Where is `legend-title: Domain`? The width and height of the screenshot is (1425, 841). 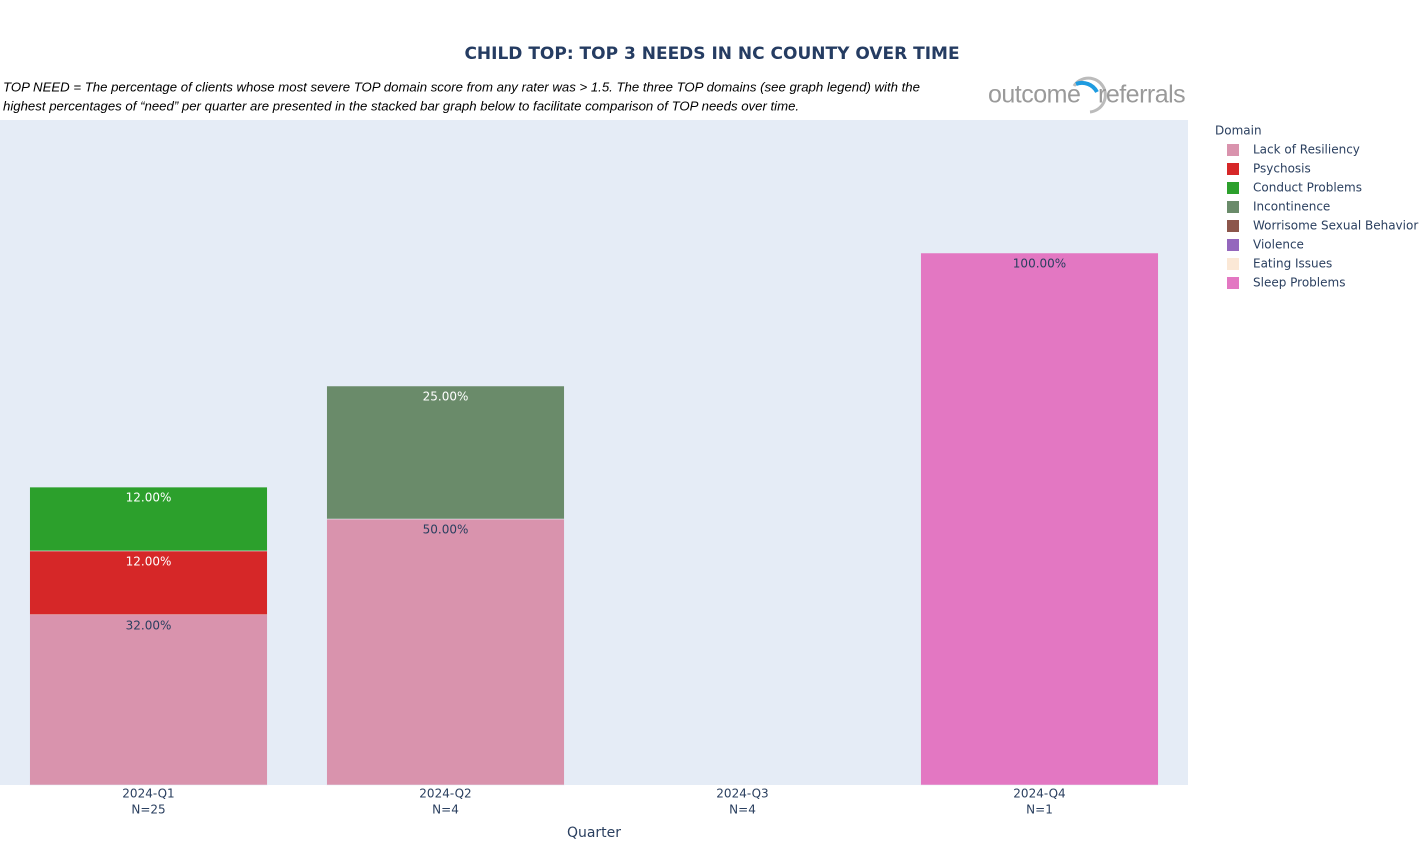
legend-title: Domain is located at coordinates (1238, 131).